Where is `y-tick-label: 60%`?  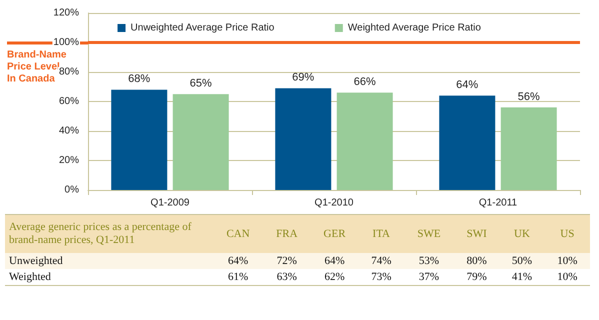
y-tick-label: 60% is located at coordinates (69, 101).